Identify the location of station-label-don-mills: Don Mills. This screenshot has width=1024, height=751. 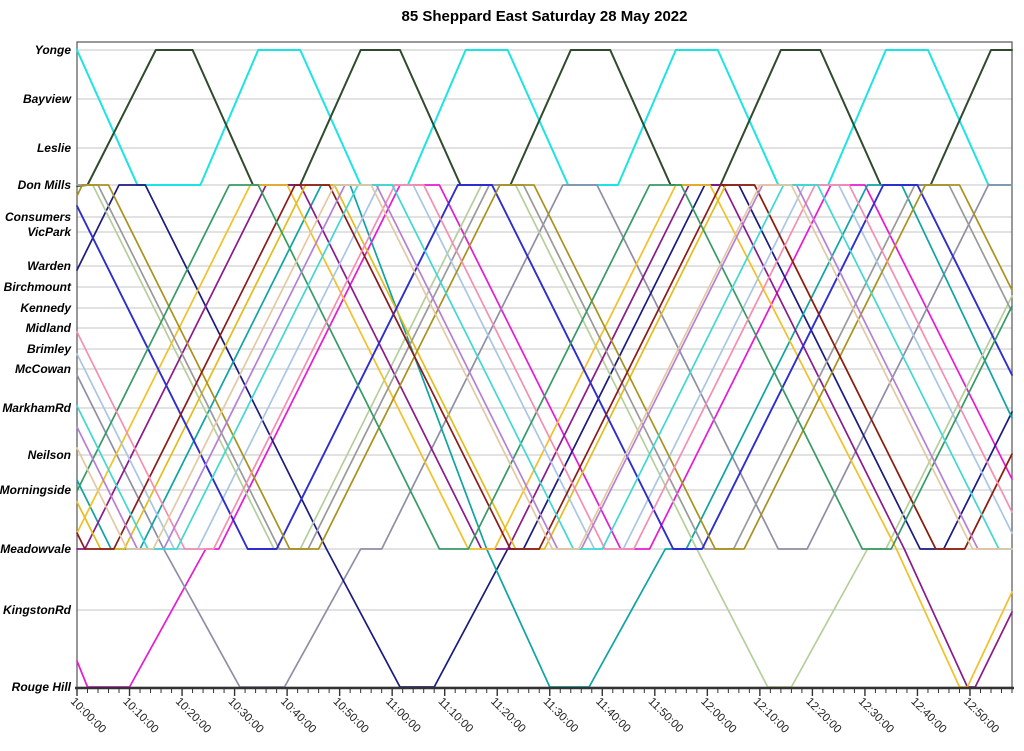
(45, 185).